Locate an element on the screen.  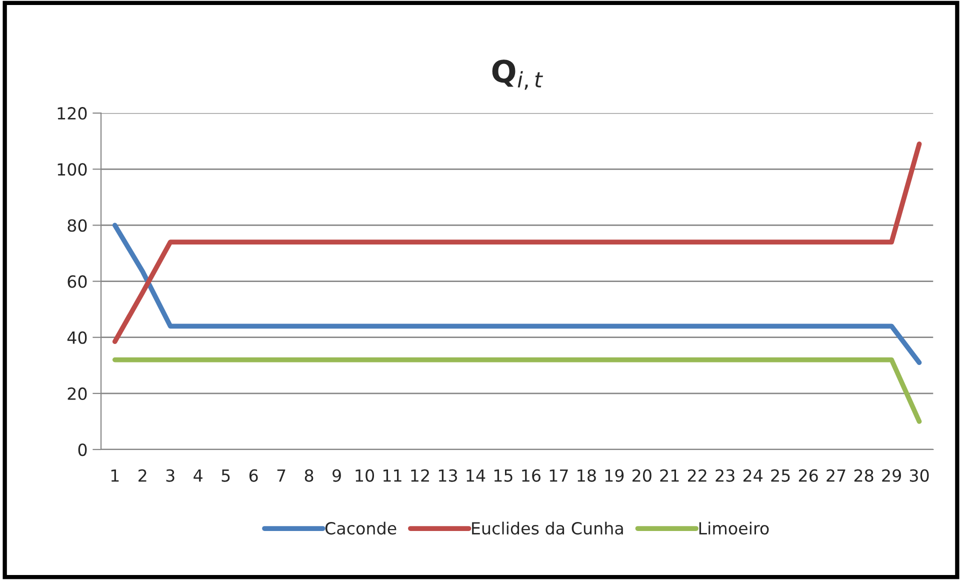
x-tick-label: 18 is located at coordinates (587, 475).